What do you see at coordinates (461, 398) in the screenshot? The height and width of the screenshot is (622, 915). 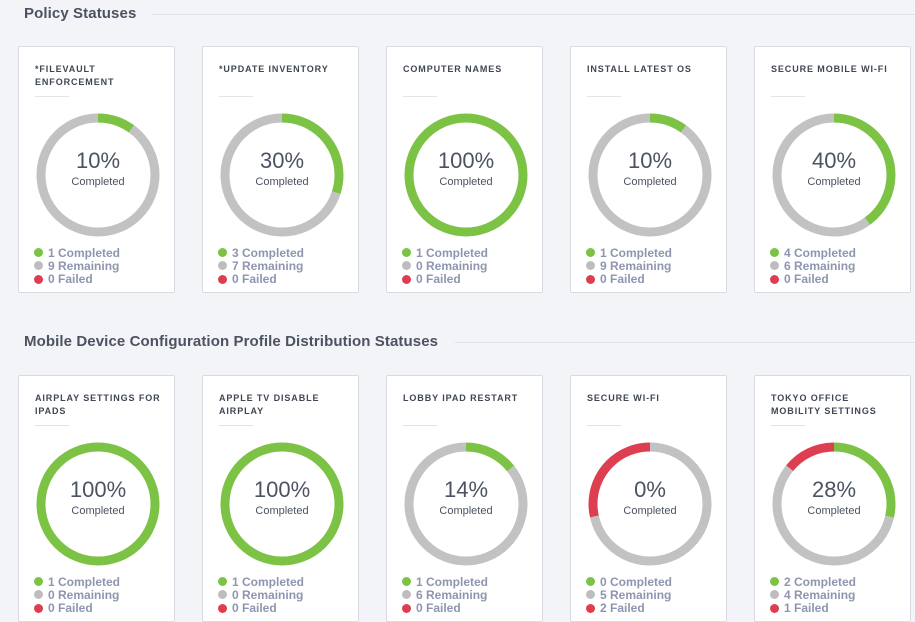 I see `card-title: LOBBY IPAD RESTART` at bounding box center [461, 398].